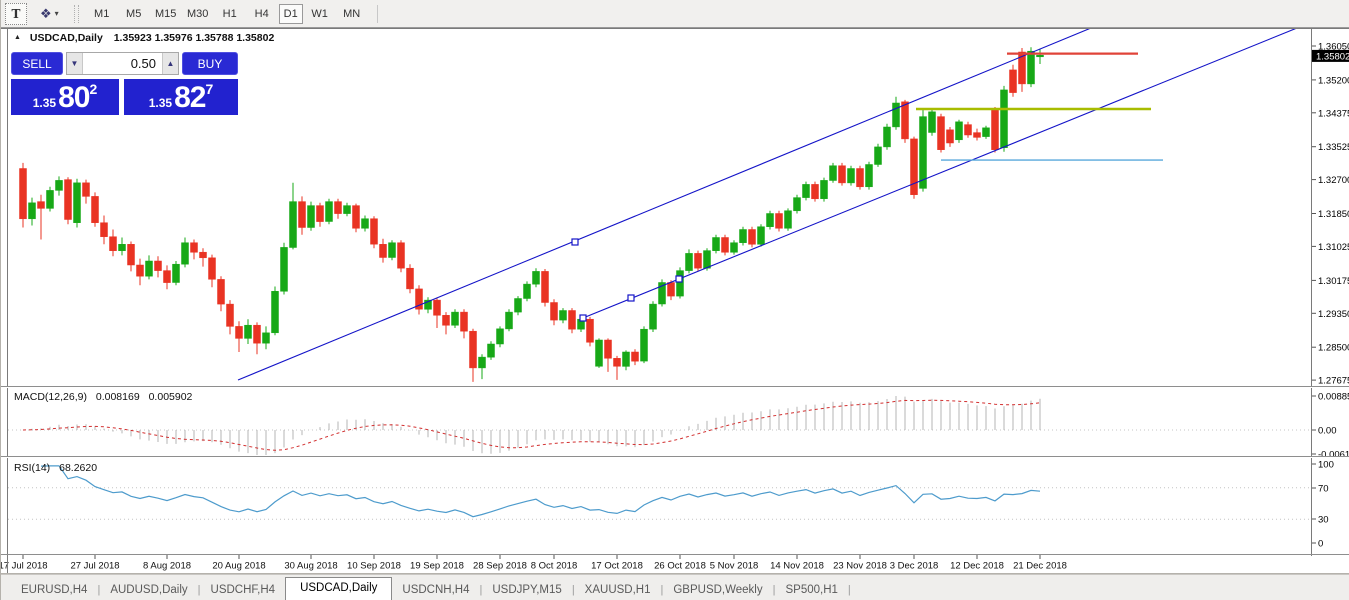 This screenshot has height=600, width=1349. What do you see at coordinates (160, 103) in the screenshot?
I see `buy-price-prefix: 1.35` at bounding box center [160, 103].